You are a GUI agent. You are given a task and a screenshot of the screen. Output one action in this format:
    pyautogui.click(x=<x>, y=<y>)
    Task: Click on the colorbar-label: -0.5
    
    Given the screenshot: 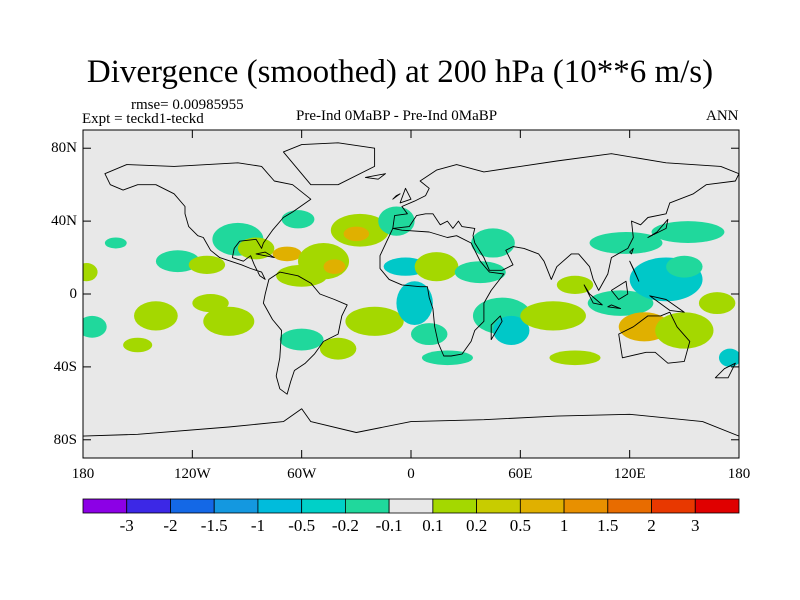 What is the action you would take?
    pyautogui.click(x=302, y=525)
    